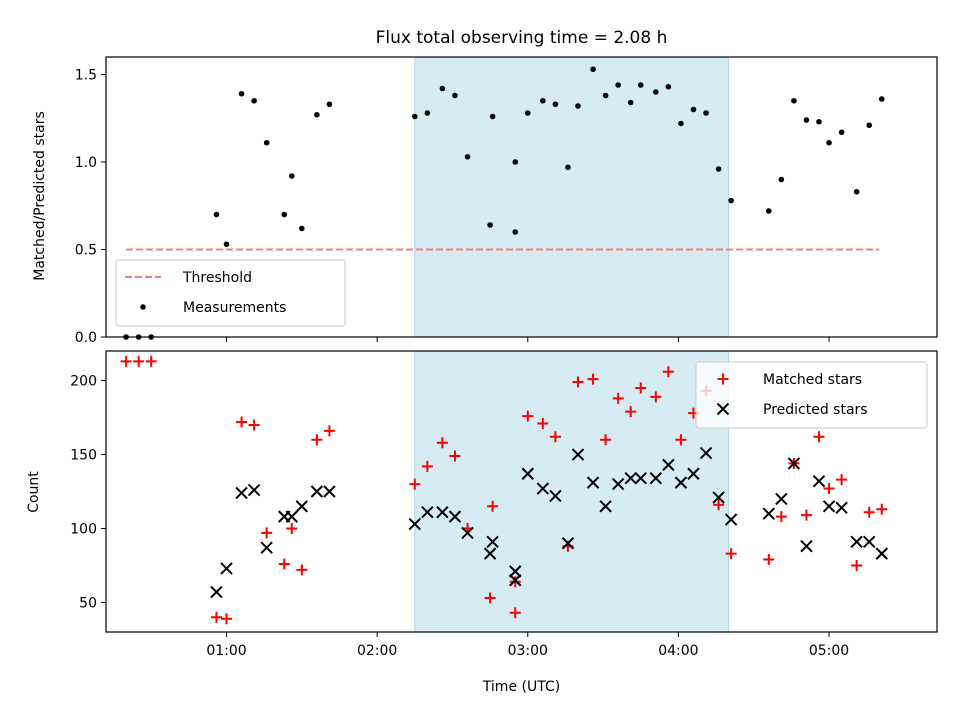 This screenshot has width=960, height=720. What do you see at coordinates (86, 251) in the screenshot?
I see `y-tick-label: 0.5` at bounding box center [86, 251].